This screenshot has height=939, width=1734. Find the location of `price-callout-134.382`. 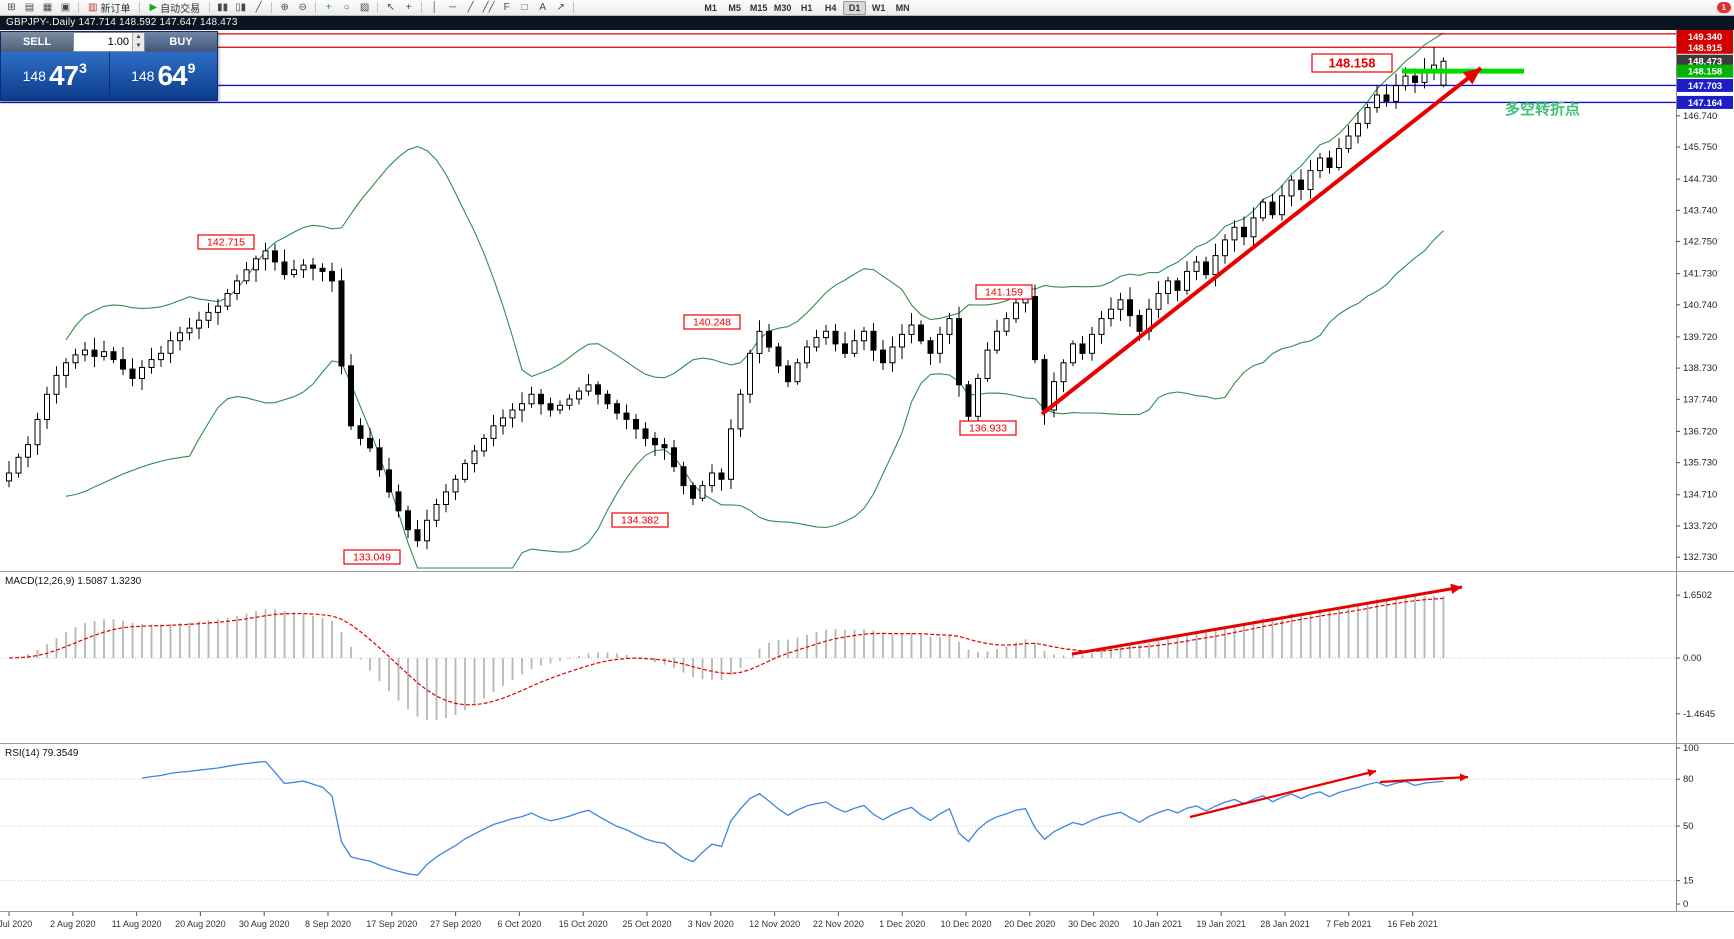

price-callout-134.382 is located at coordinates (640, 520).